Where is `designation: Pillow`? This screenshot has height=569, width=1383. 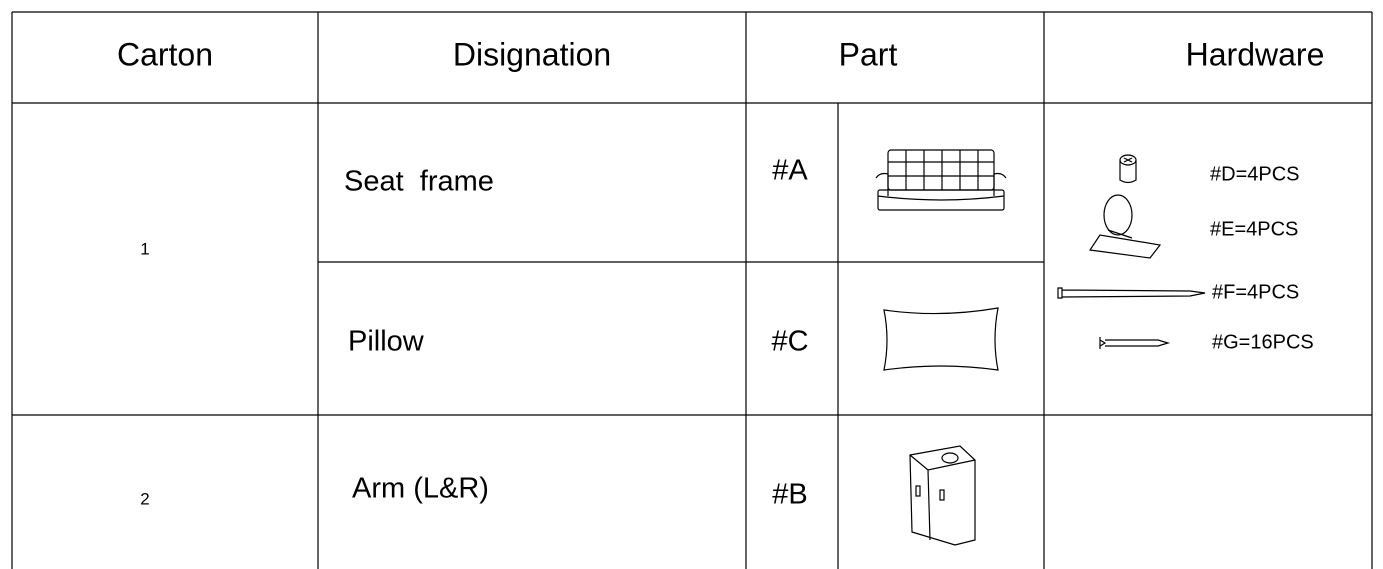
designation: Pillow is located at coordinates (386, 342).